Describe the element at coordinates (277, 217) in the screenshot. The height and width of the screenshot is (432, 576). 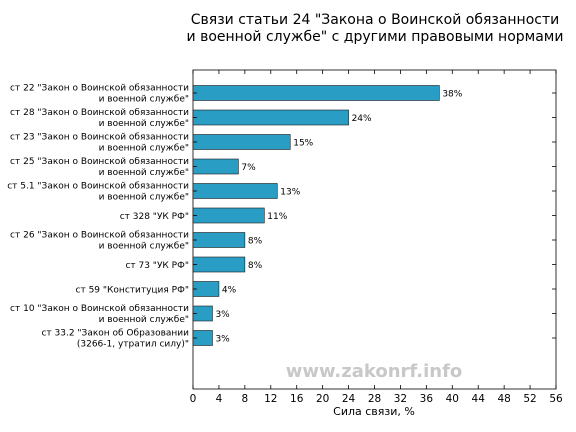
I see `bar-value-label-5: 11%` at that location.